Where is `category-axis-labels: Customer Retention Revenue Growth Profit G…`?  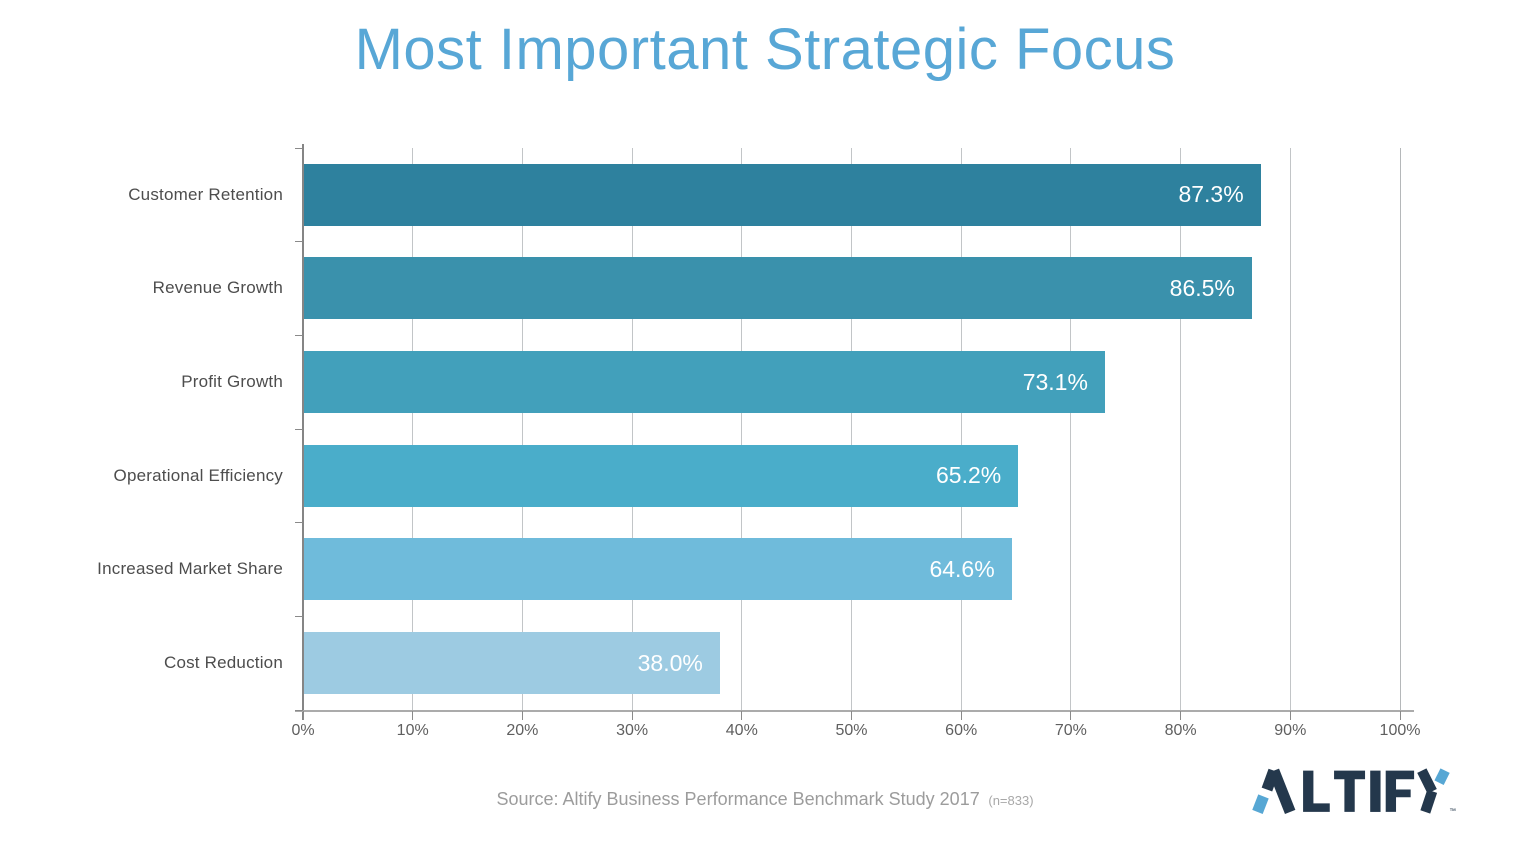 category-axis-labels: Customer Retention Revenue Growth Profit G… is located at coordinates (141, 429).